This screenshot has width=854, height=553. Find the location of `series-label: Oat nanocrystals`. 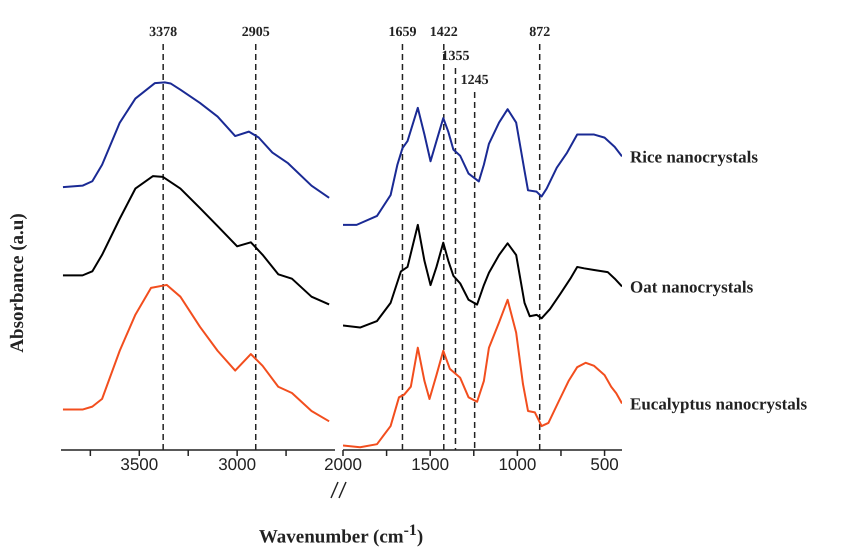

series-label: Oat nanocrystals is located at coordinates (692, 286).